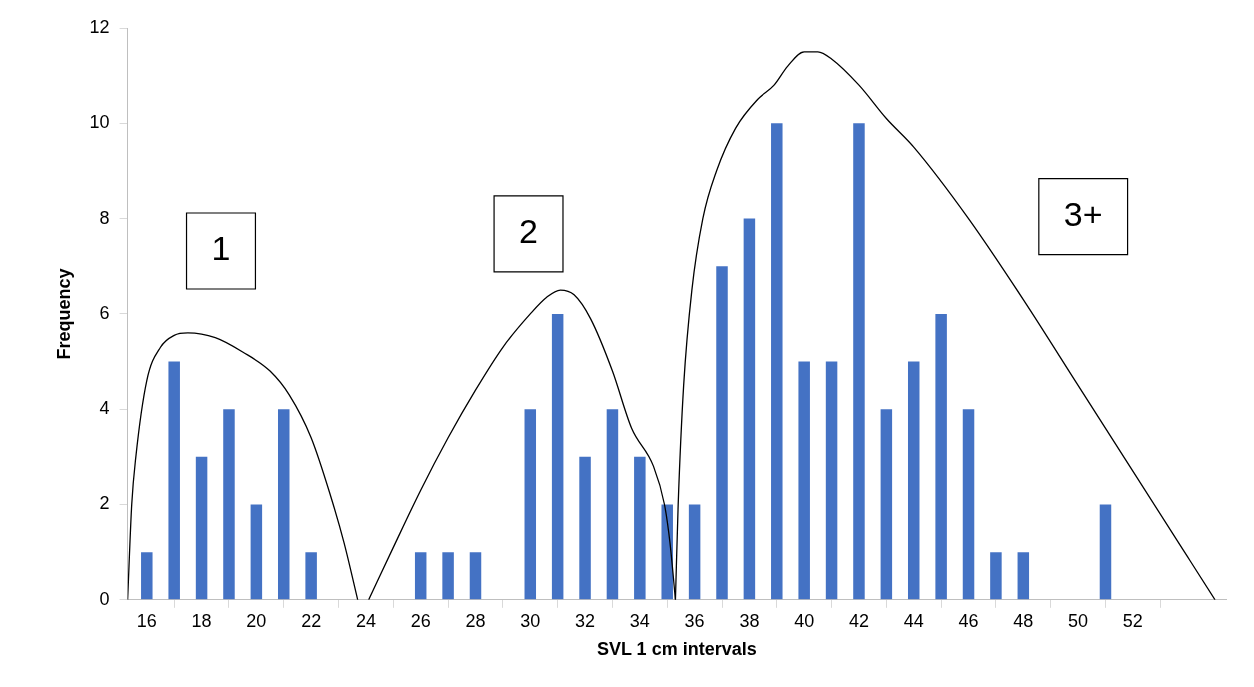  What do you see at coordinates (201, 620) in the screenshot?
I see `x-tick-label: 18` at bounding box center [201, 620].